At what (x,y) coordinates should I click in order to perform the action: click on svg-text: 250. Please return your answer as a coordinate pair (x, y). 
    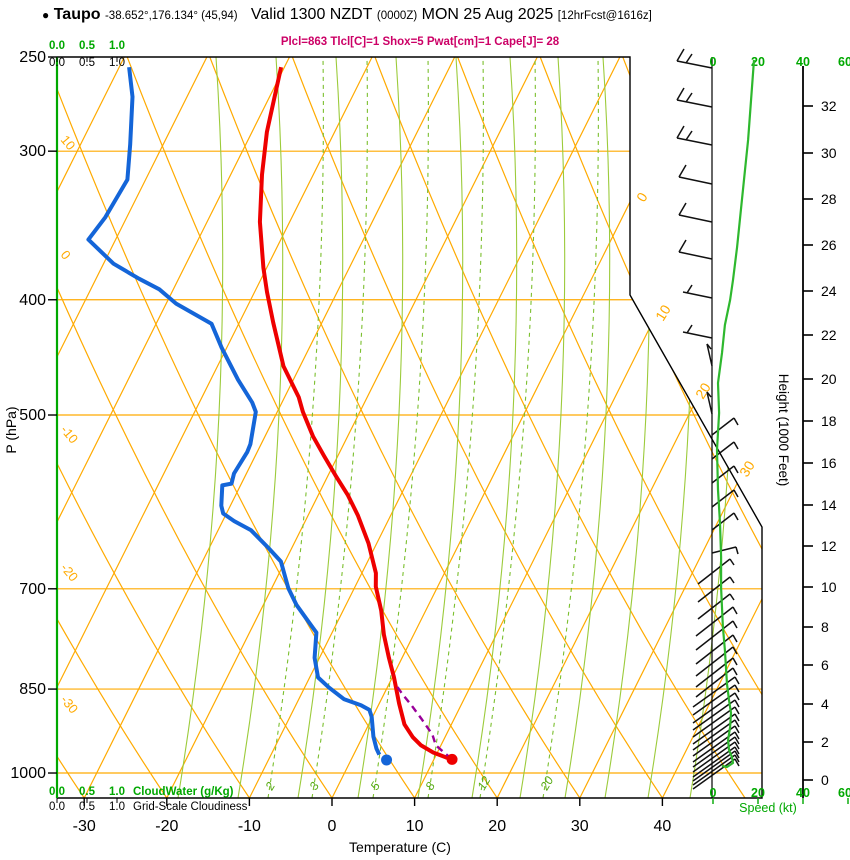
    Looking at the image, I should click on (32, 57).